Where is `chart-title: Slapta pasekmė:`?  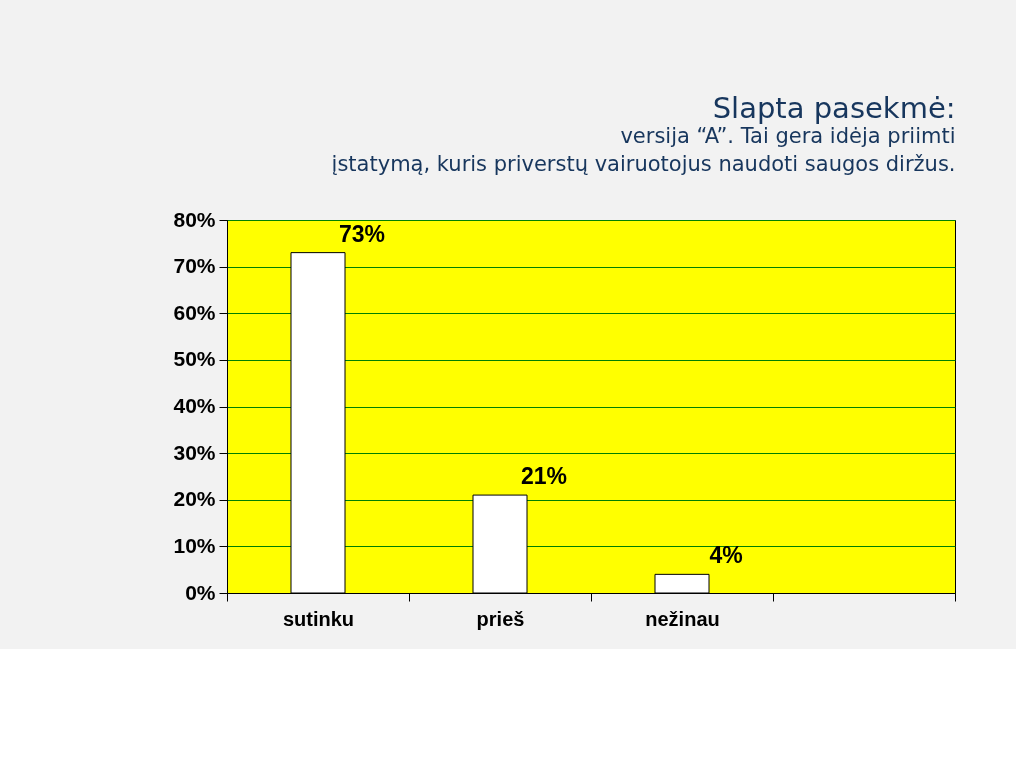 chart-title: Slapta pasekmė: is located at coordinates (834, 108).